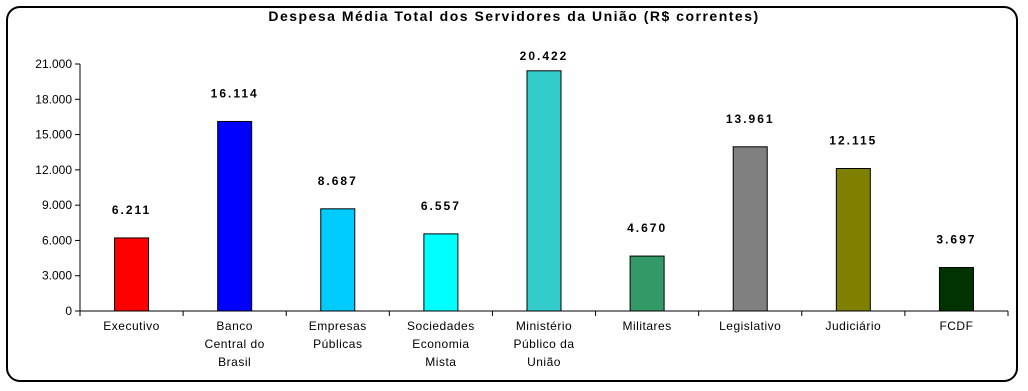 The height and width of the screenshot is (391, 1028). I want to click on y-tick-label: 3.000, so click(57, 276).